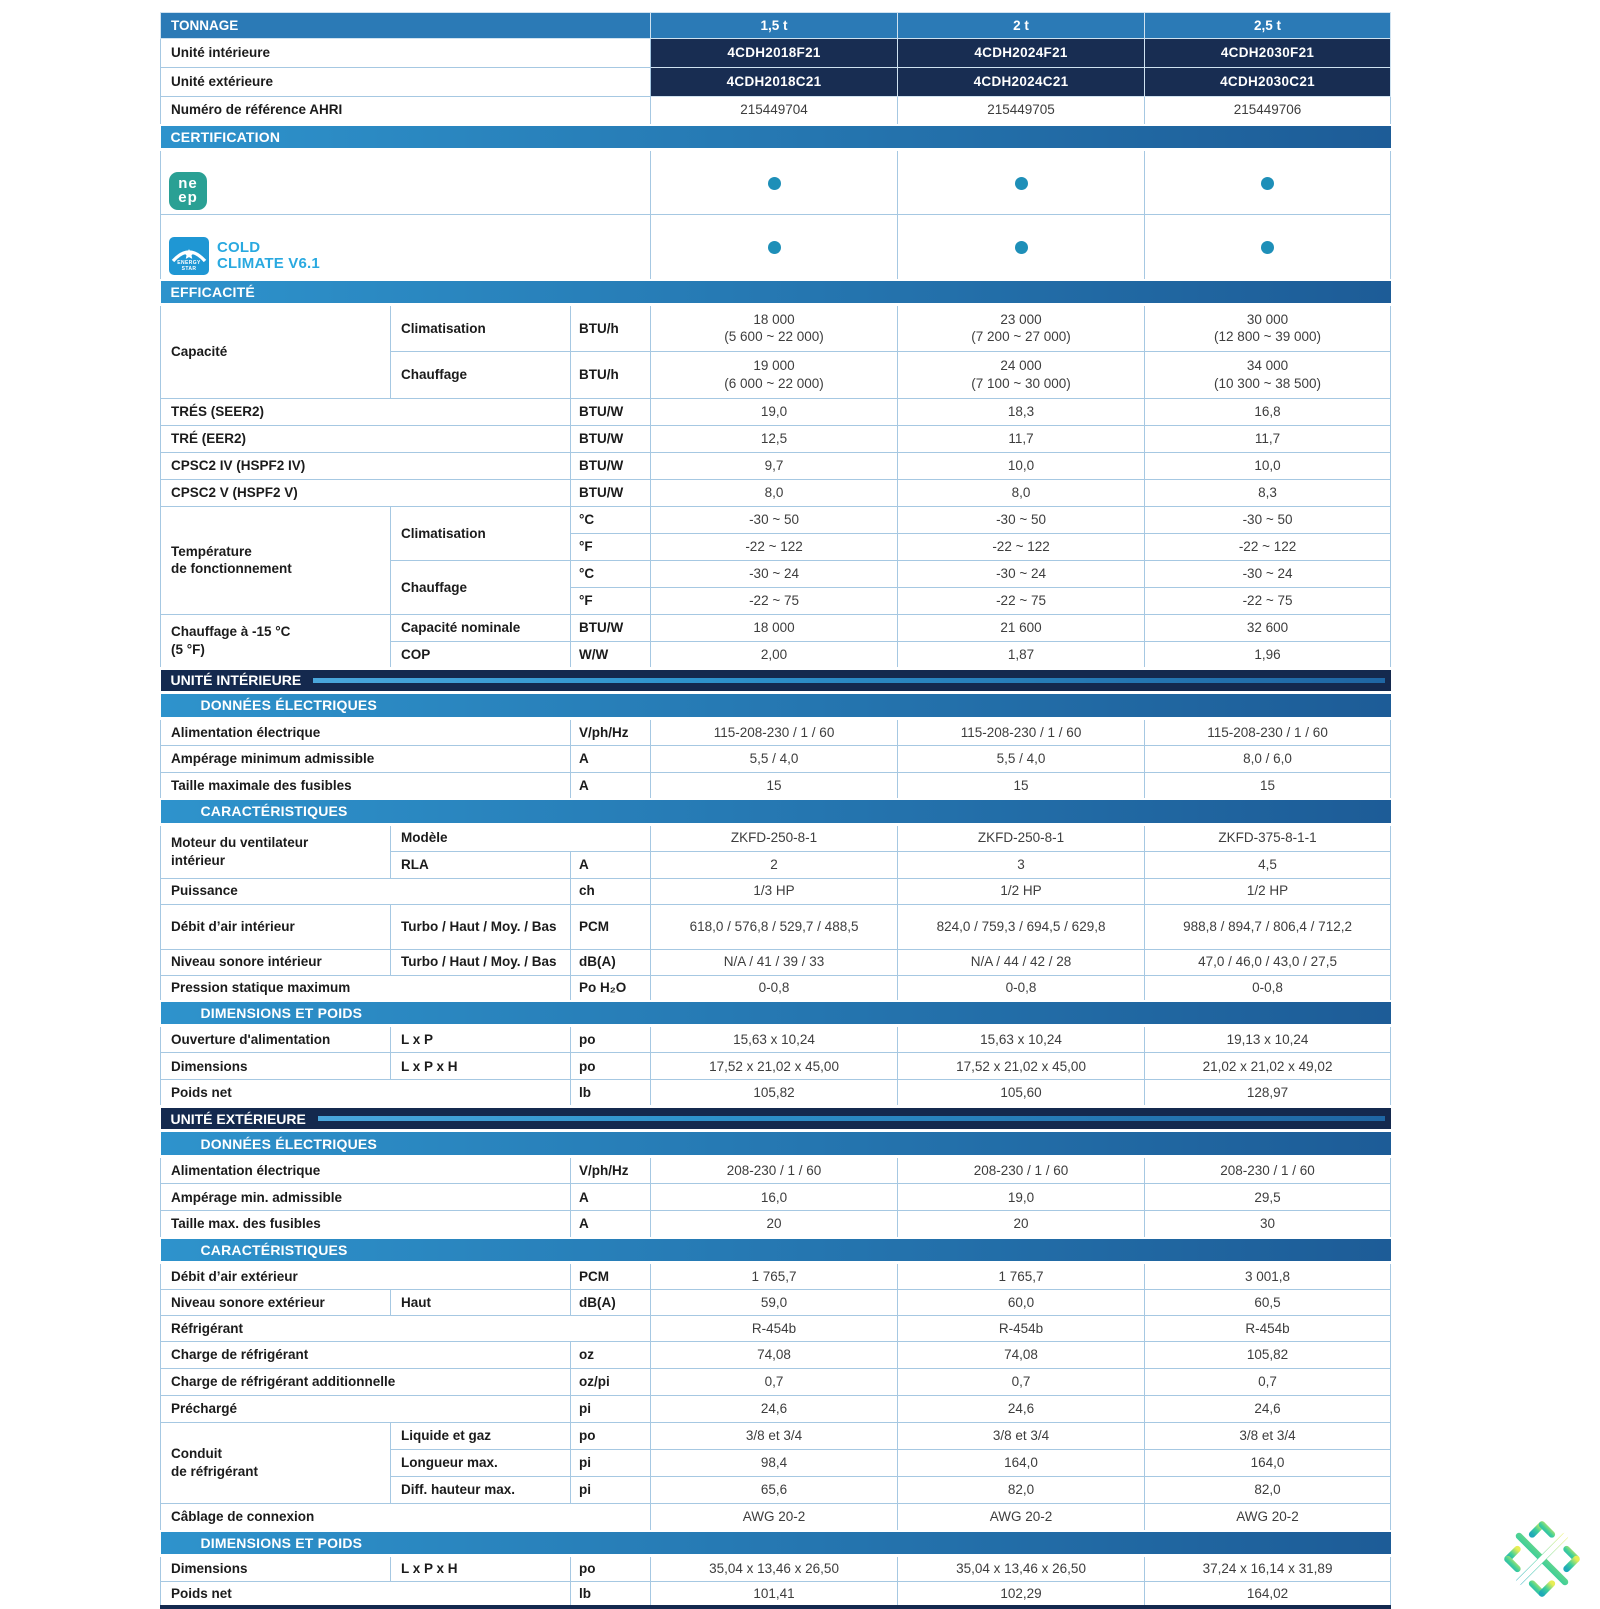  I want to click on row-label: TRÉS (SEER2), so click(365, 411).